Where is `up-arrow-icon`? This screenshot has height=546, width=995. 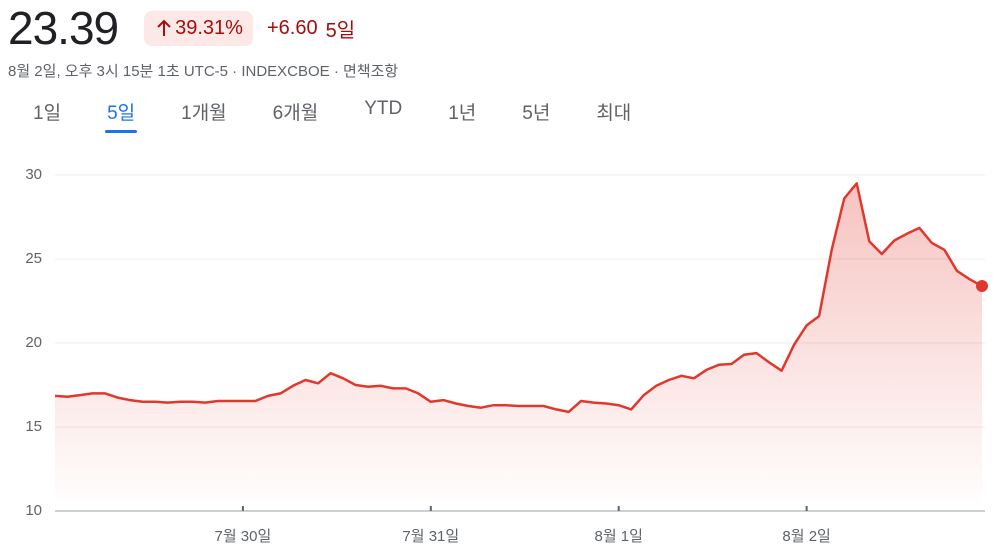
up-arrow-icon is located at coordinates (164, 27).